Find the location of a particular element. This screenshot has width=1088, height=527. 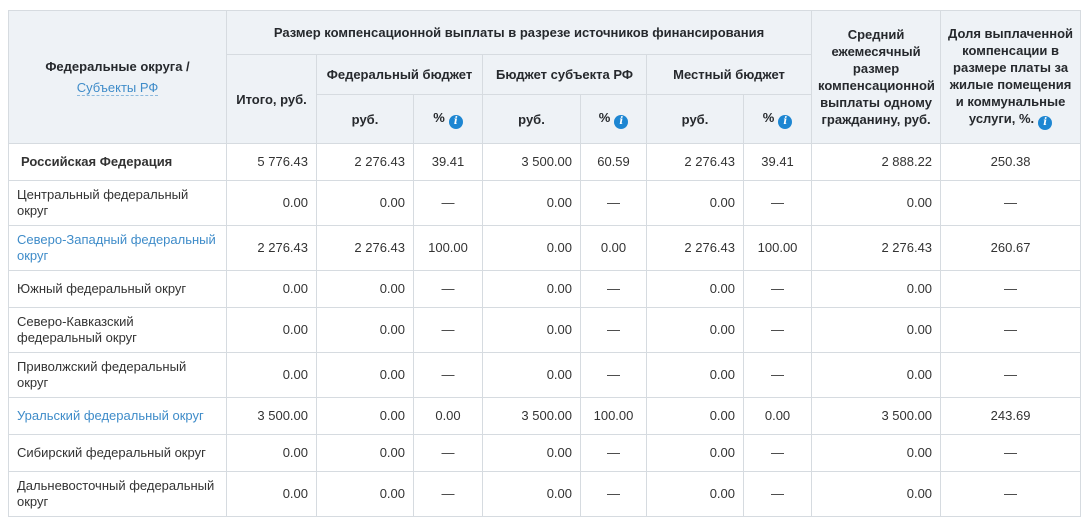

value-cell: 60.59 is located at coordinates (613, 162).